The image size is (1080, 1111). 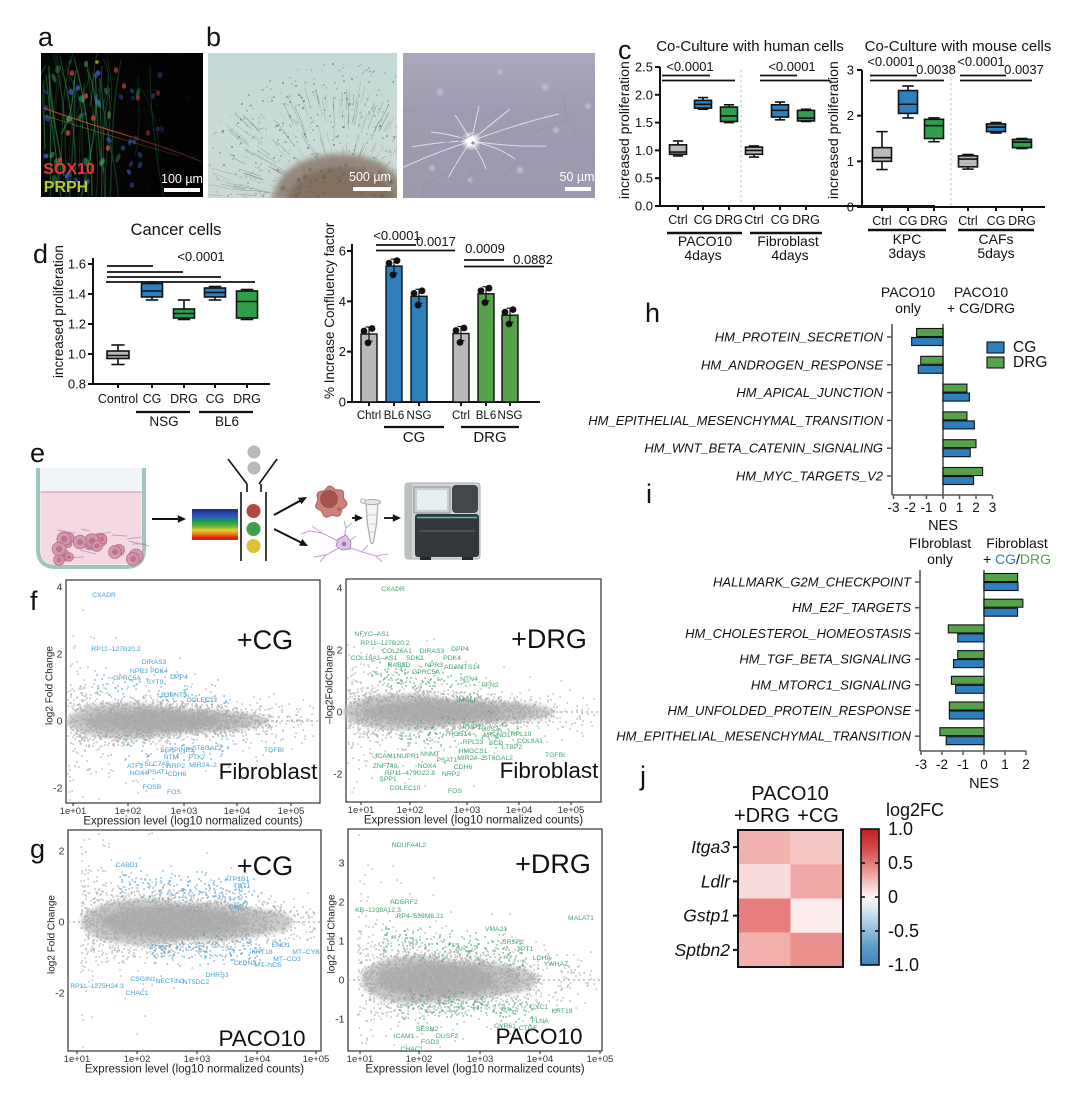 What do you see at coordinates (644, 122) in the screenshot?
I see `svg-text: 1.5` at bounding box center [644, 122].